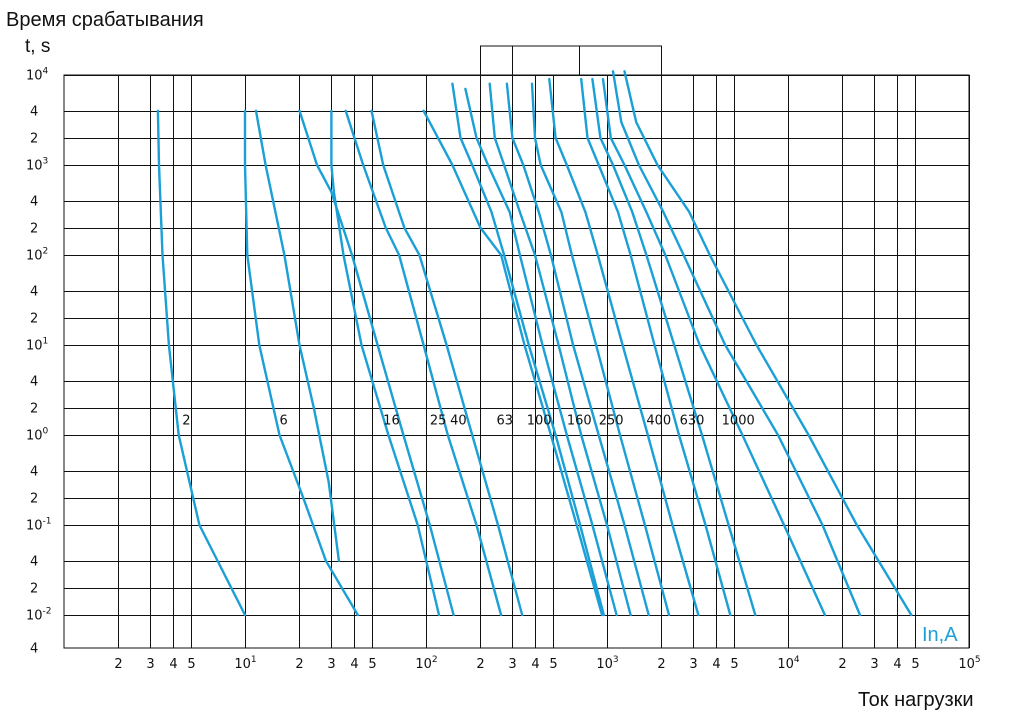 The image size is (1018, 718). I want to click on curve-label-1000: 1000, so click(738, 421).